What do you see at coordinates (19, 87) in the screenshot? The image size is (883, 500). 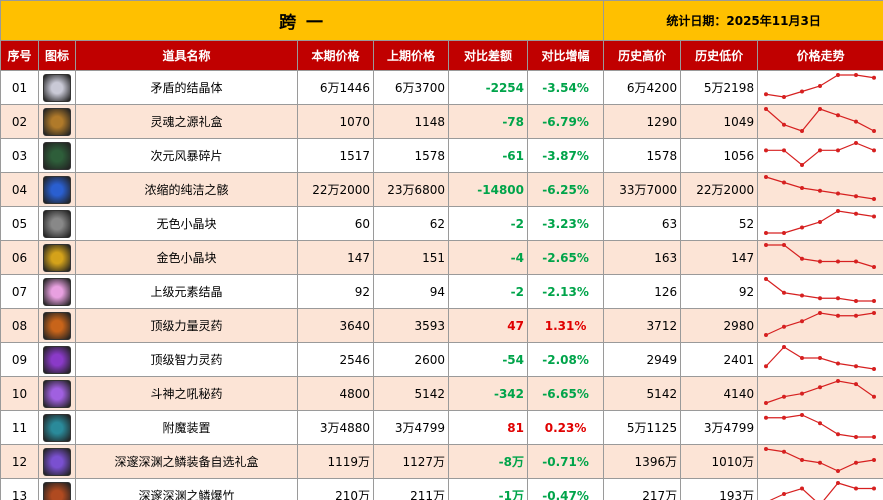 I see `row-number: 01` at bounding box center [19, 87].